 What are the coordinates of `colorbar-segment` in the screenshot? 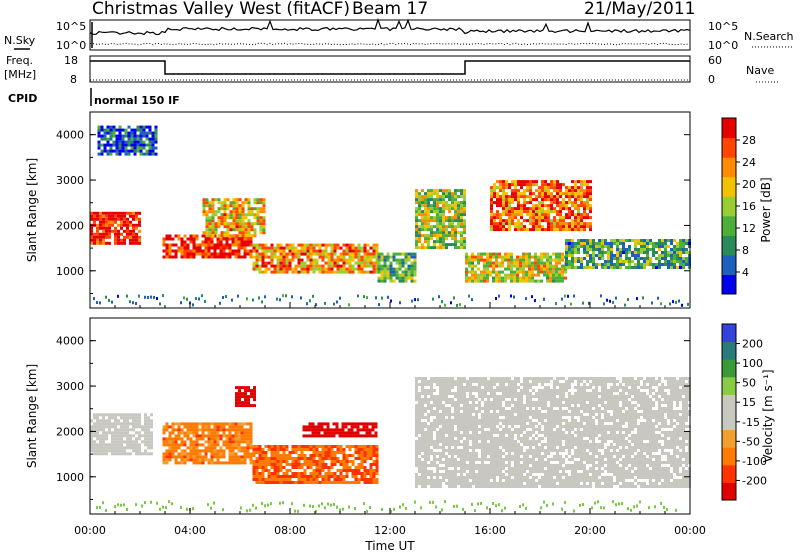 It's located at (729, 264).